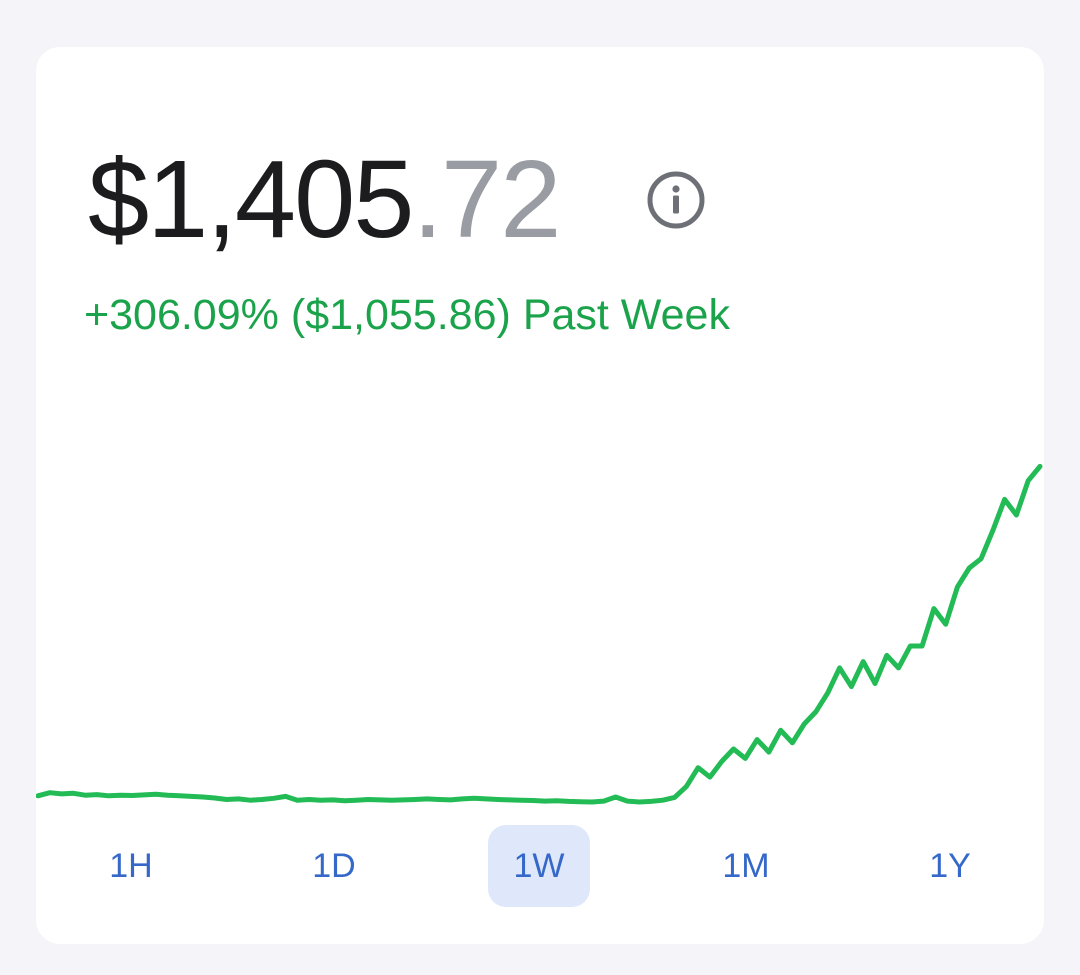  Describe the element at coordinates (400, 315) in the screenshot. I see `change-amount: ($1,055.86)` at that location.